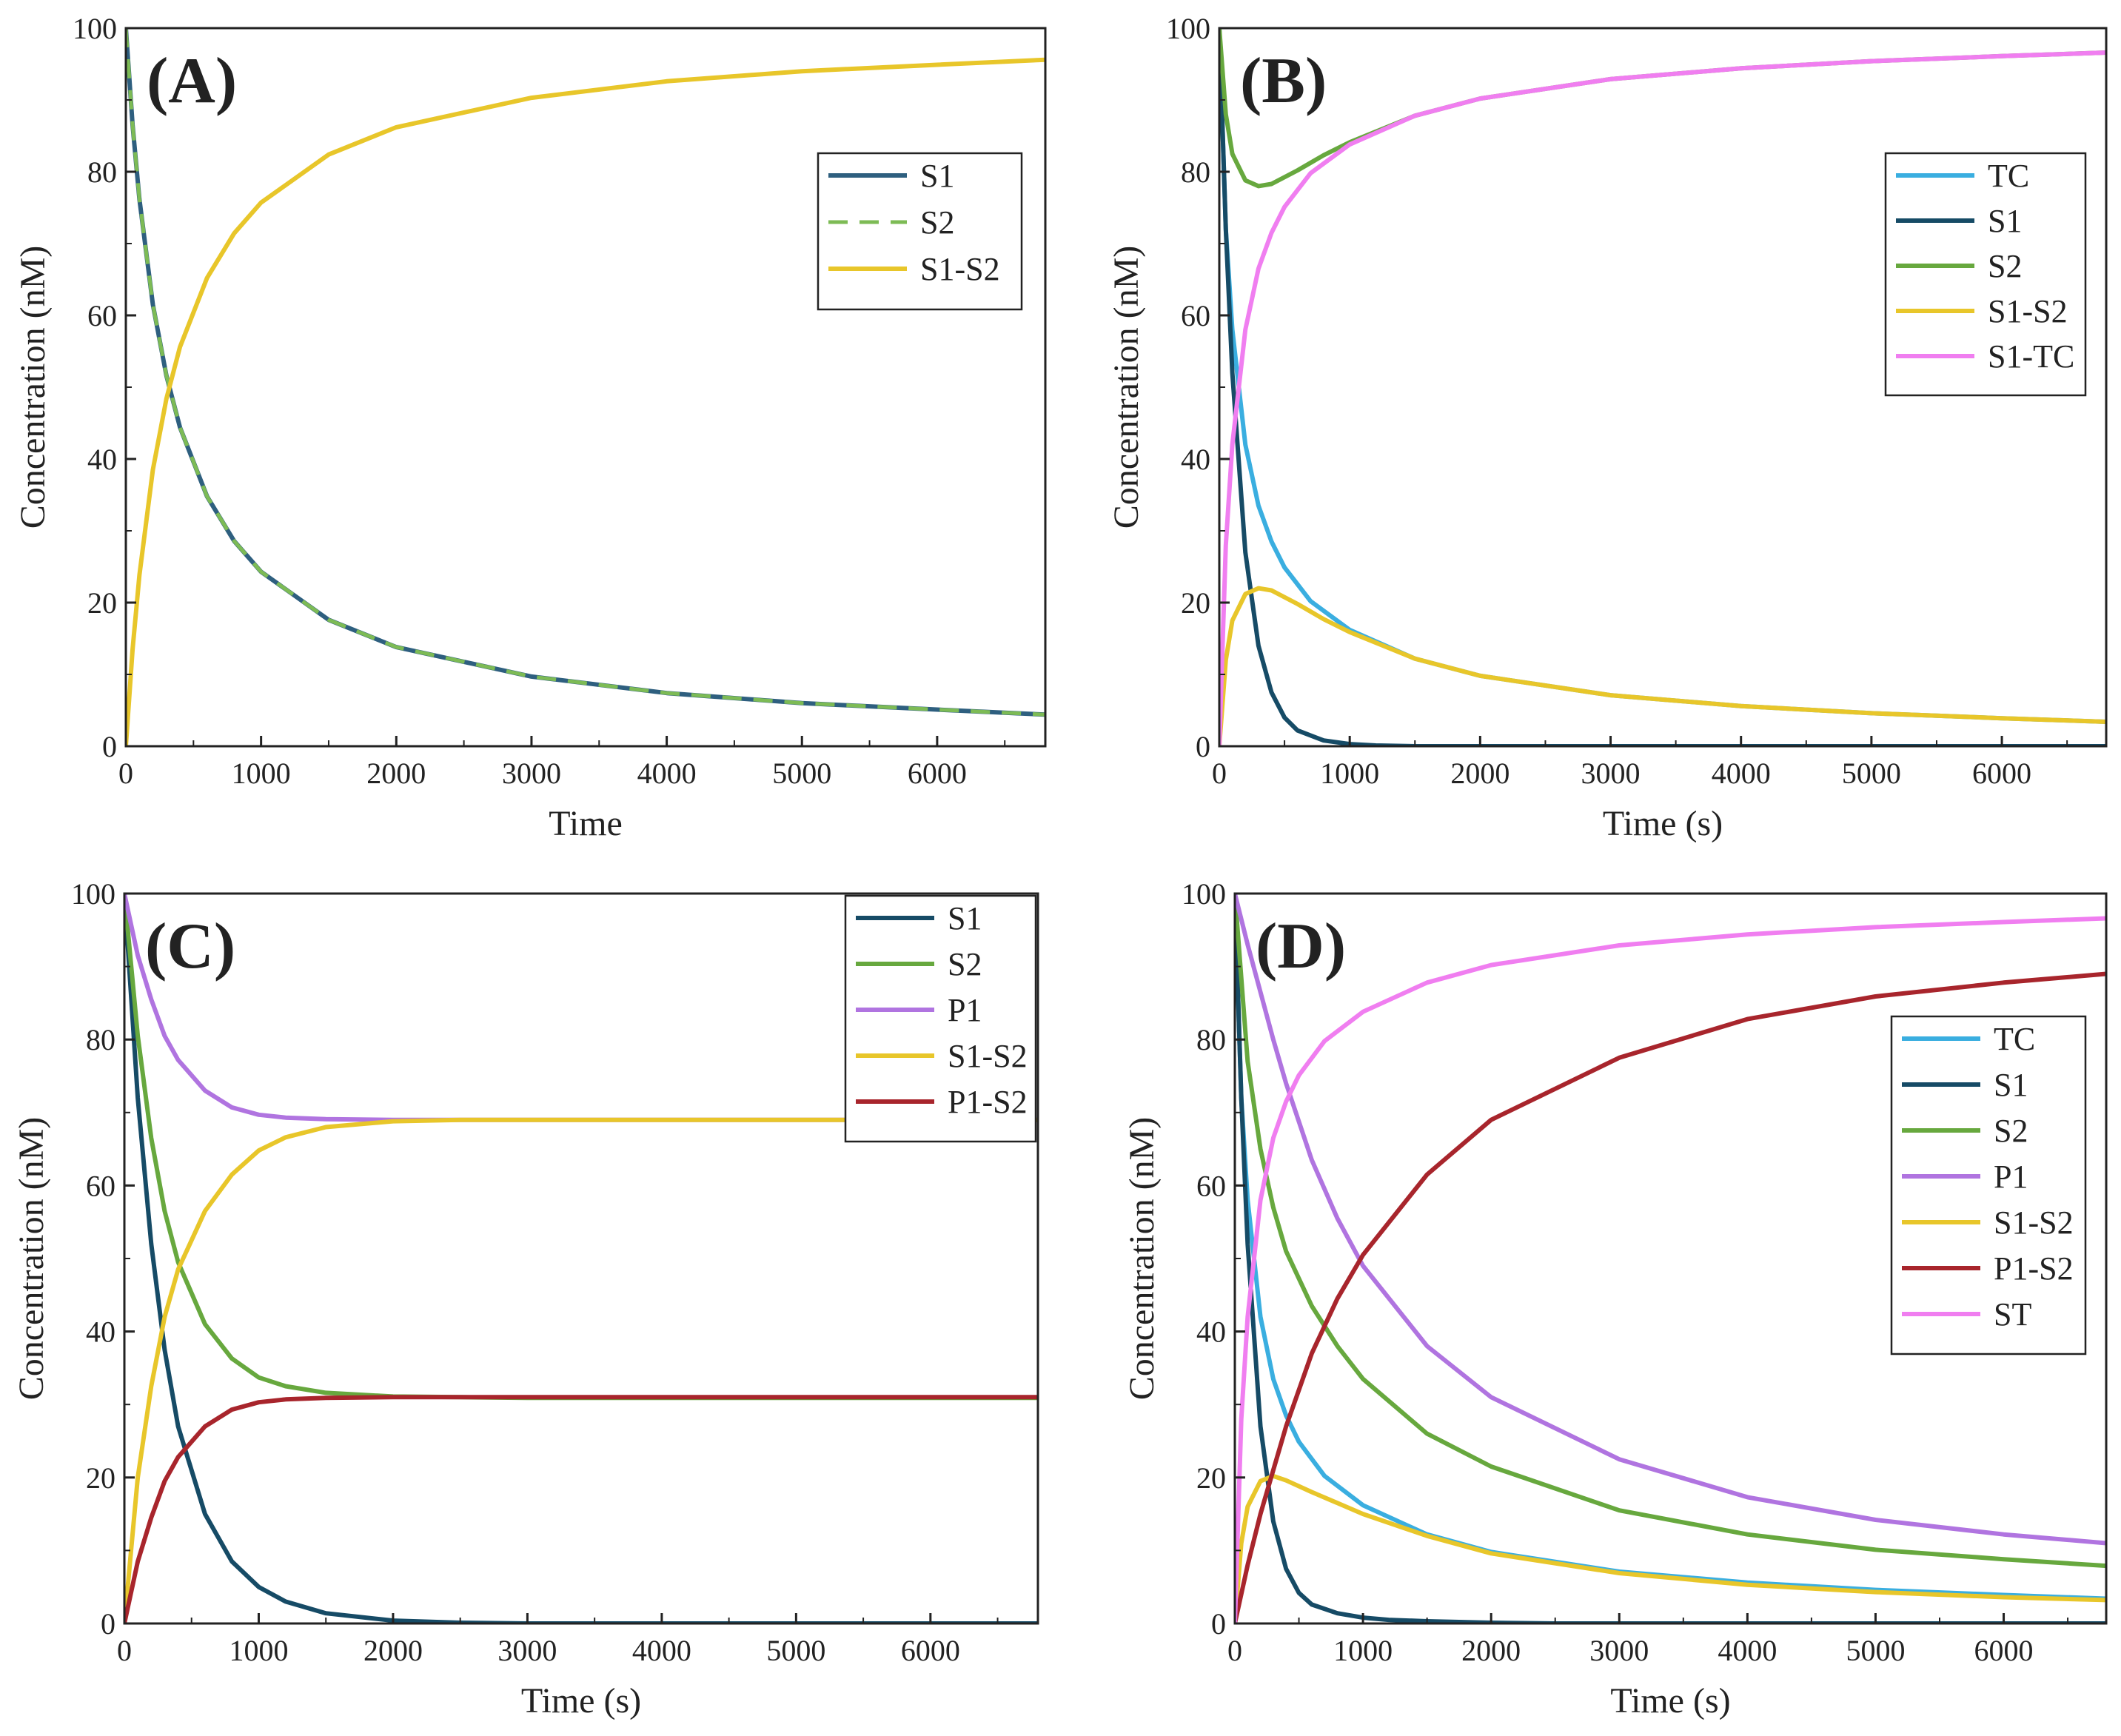 This screenshot has width=2121, height=1736. What do you see at coordinates (581, 1509) in the screenshot?
I see `series-line-p1-s2` at bounding box center [581, 1509].